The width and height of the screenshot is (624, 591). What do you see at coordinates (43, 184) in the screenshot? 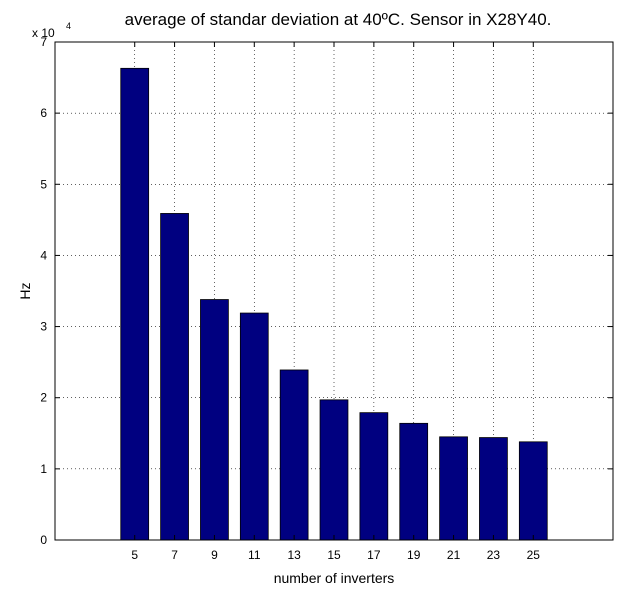
I see `y-tick-label: 5` at bounding box center [43, 184].